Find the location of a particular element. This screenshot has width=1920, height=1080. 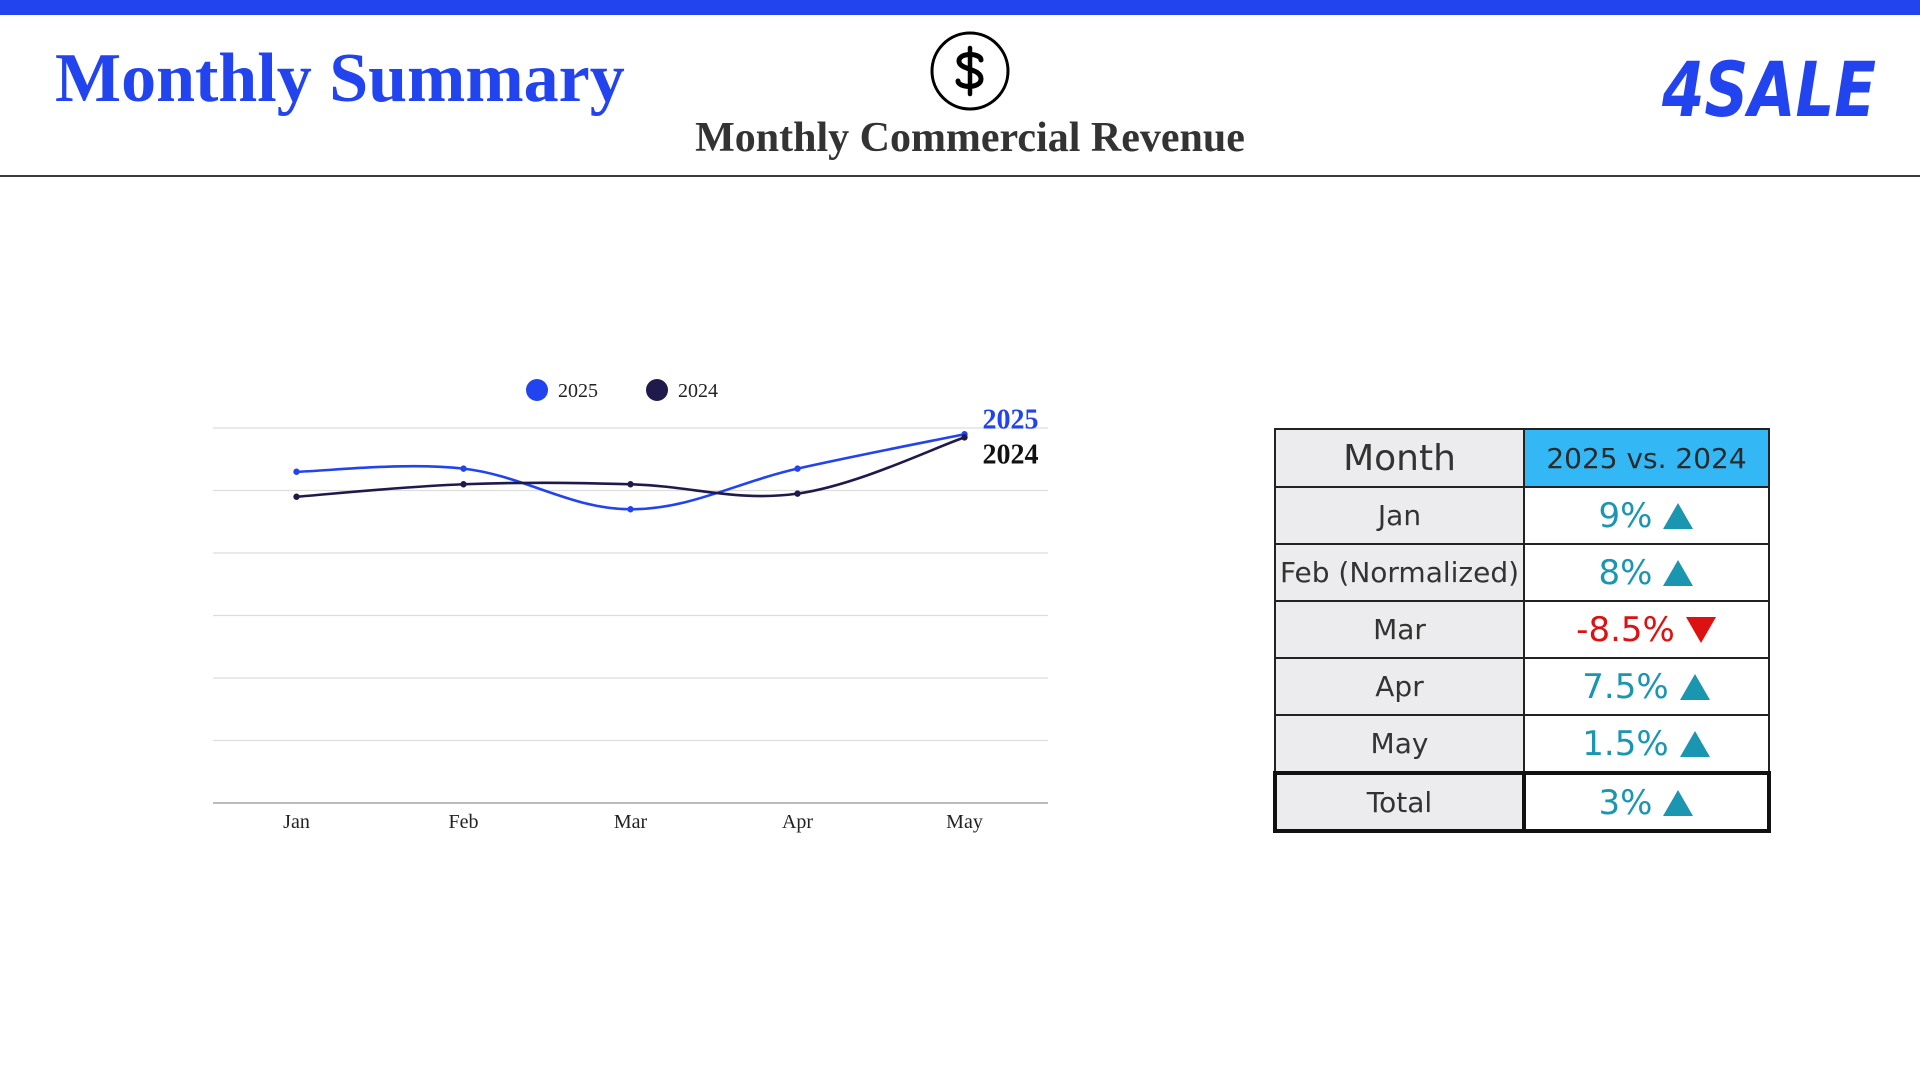

page-title: Monthly Summary is located at coordinates (340, 78).